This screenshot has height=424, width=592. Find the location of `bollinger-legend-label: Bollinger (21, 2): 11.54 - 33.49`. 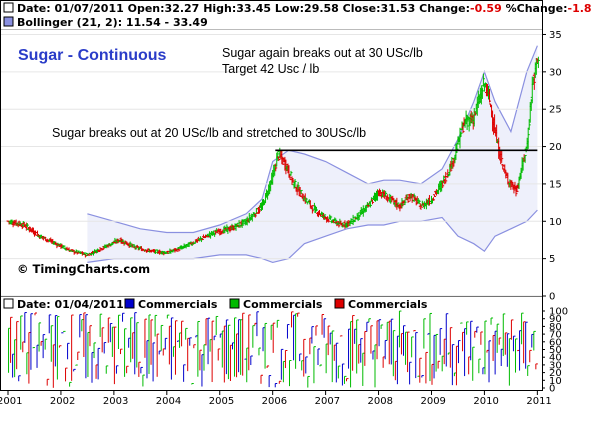

bollinger-legend-label: Bollinger (21, 2): 11.54 - 33.49 is located at coordinates (112, 22).